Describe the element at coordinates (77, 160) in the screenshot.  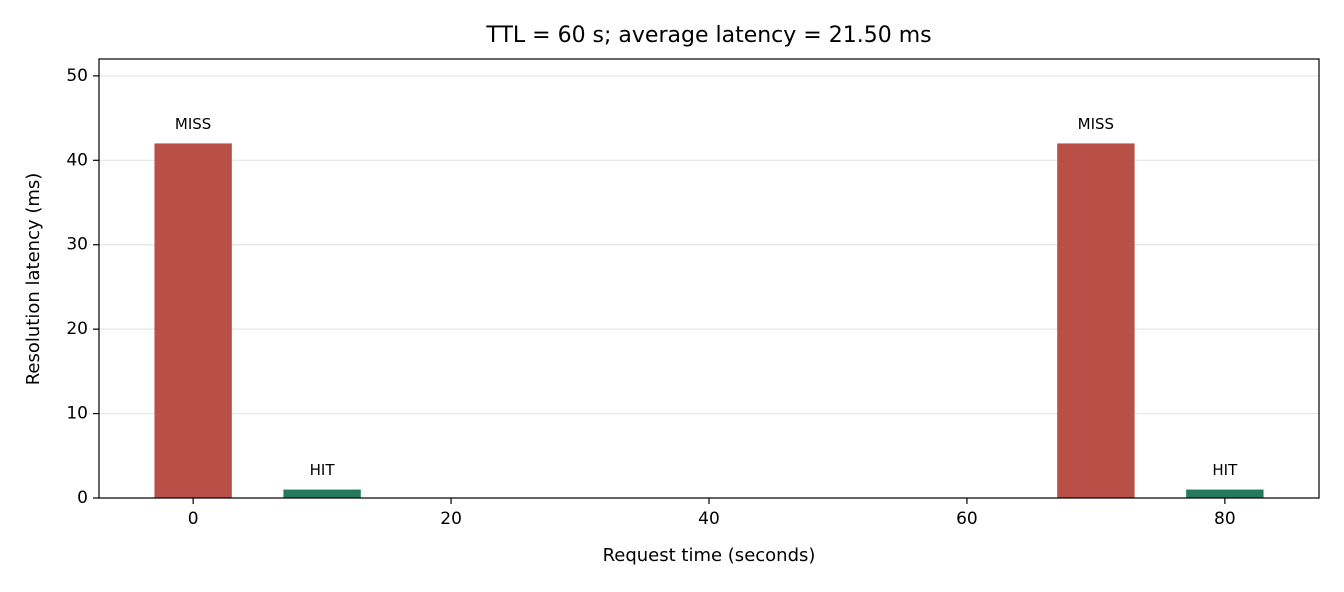
I see `y-tick-label: 40` at that location.